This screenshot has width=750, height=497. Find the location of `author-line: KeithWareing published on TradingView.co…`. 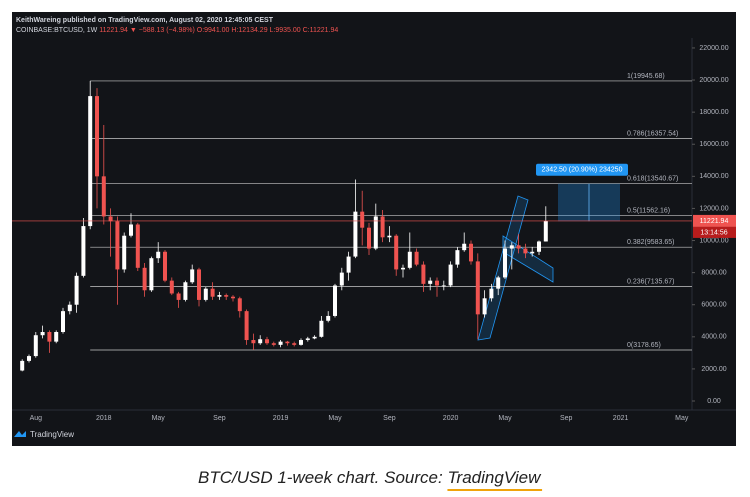

author-line: KeithWareing published on TradingView.co… is located at coordinates (145, 20).